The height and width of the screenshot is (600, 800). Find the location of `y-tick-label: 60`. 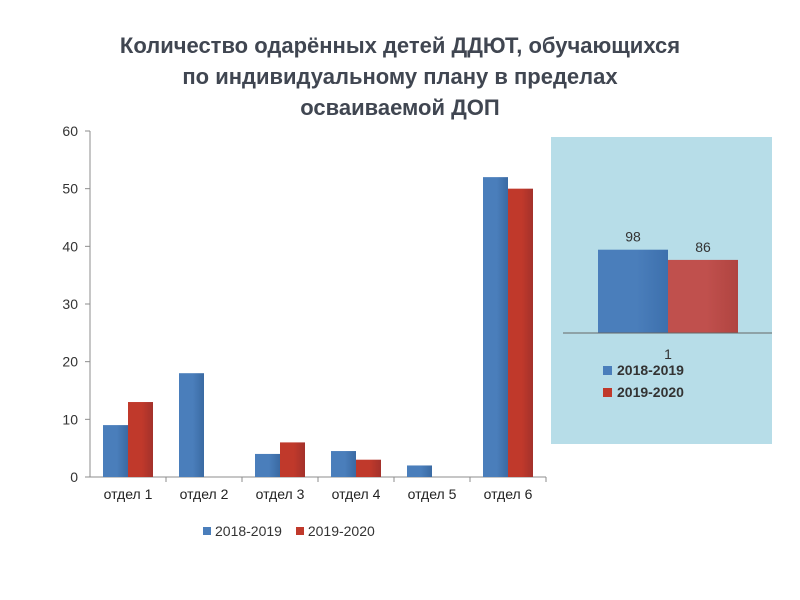

y-tick-label: 60 is located at coordinates (70, 131).